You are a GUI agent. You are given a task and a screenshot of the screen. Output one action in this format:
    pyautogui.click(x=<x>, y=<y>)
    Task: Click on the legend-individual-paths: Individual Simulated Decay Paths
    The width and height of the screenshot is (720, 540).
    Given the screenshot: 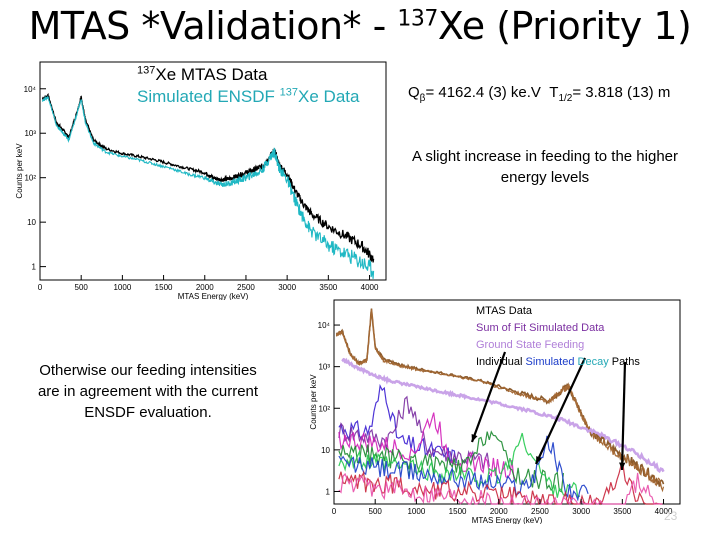 What is the action you would take?
    pyautogui.click(x=558, y=362)
    